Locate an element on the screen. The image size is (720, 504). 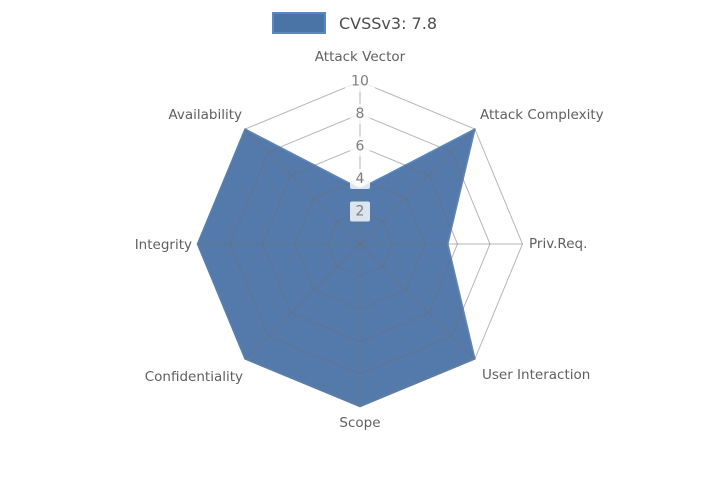
axis-label-integrity: Integrity is located at coordinates (163, 245).